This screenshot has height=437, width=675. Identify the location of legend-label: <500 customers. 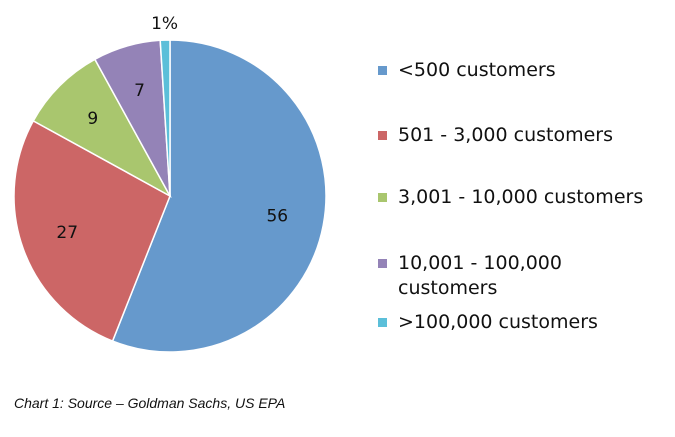
(477, 70).